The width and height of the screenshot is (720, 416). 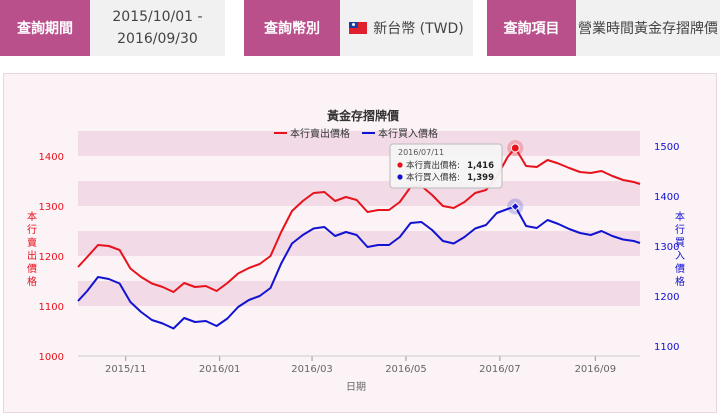 What do you see at coordinates (126, 369) in the screenshot?
I see `x-tick-label: 2015/11` at bounding box center [126, 369].